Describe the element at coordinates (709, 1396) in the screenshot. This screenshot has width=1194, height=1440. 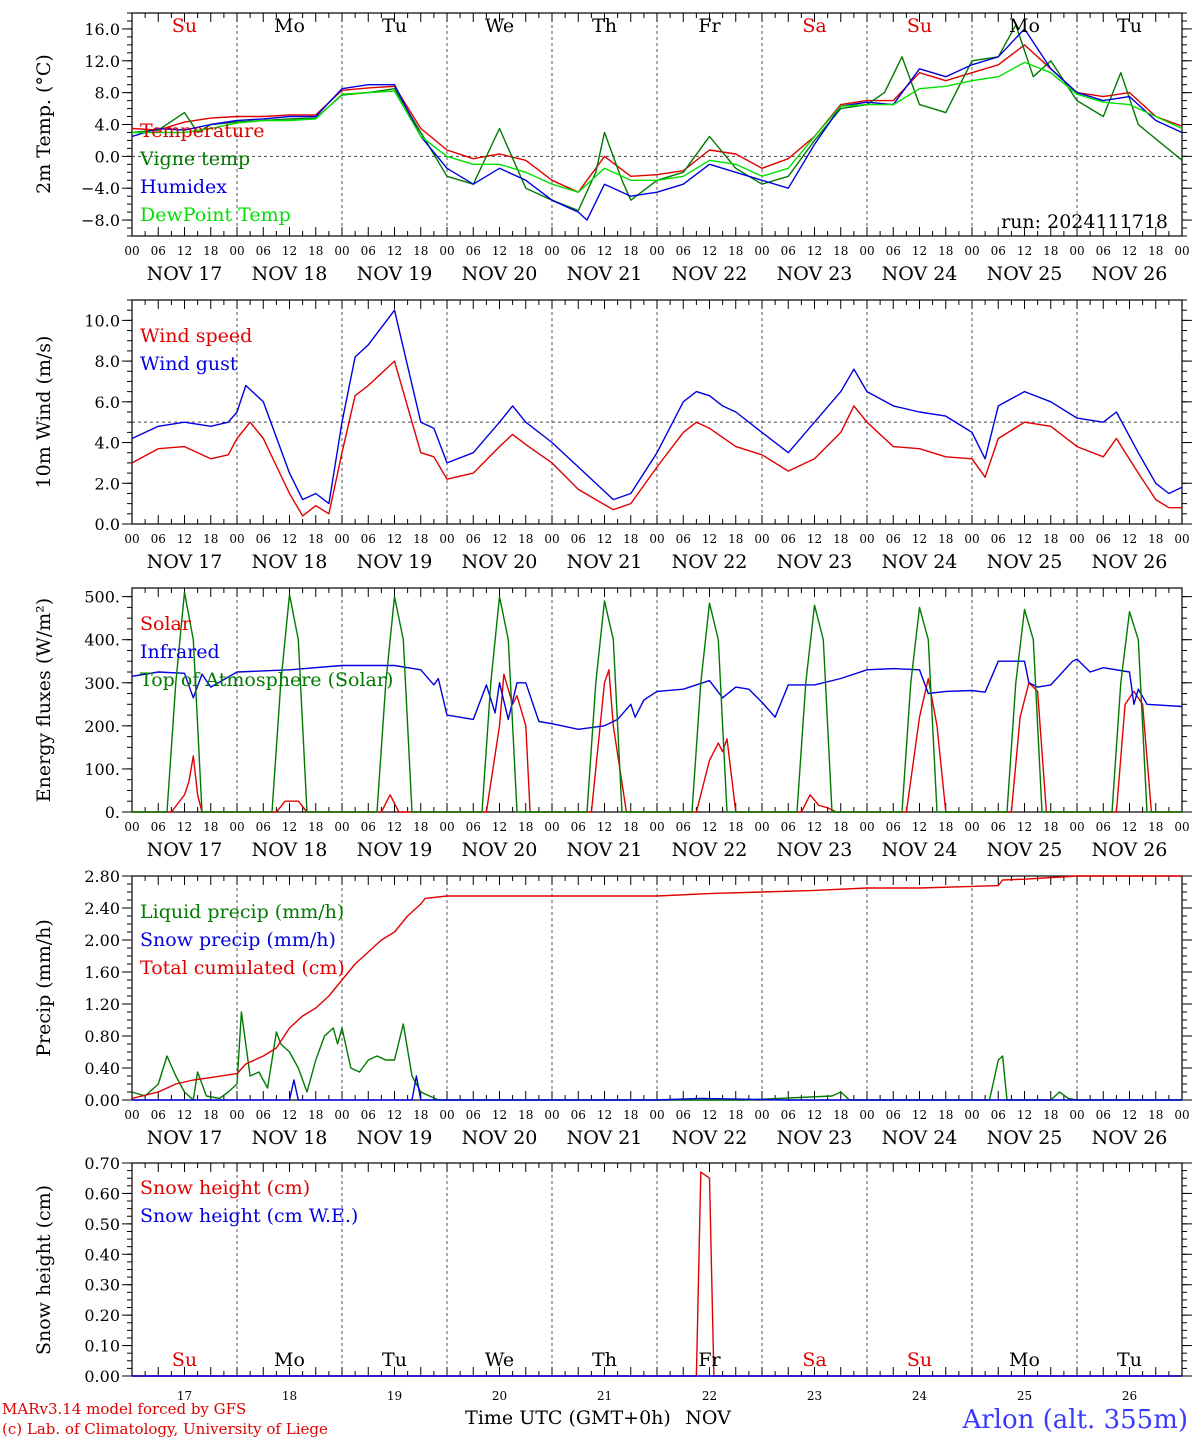
I see `date-number: 22` at that location.